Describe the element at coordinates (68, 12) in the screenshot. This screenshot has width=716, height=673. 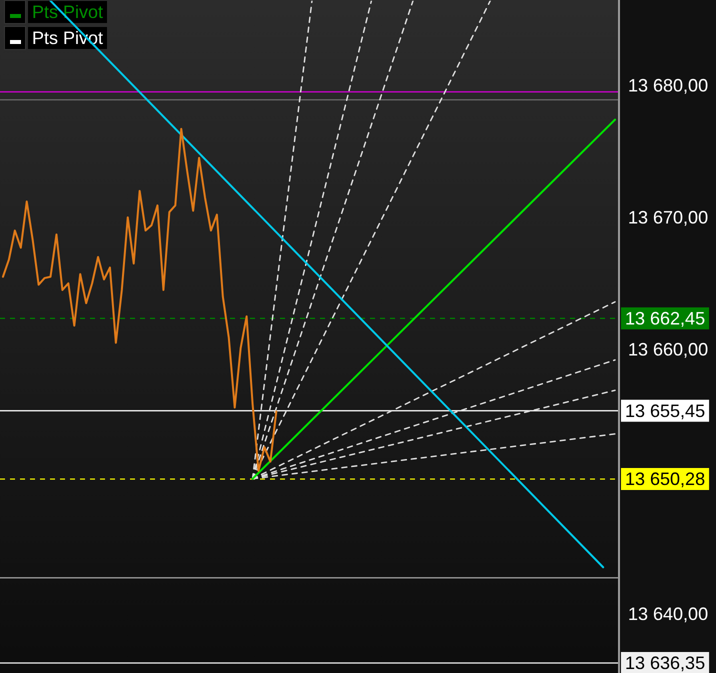
I see `annotation: Pts Pivot` at that location.